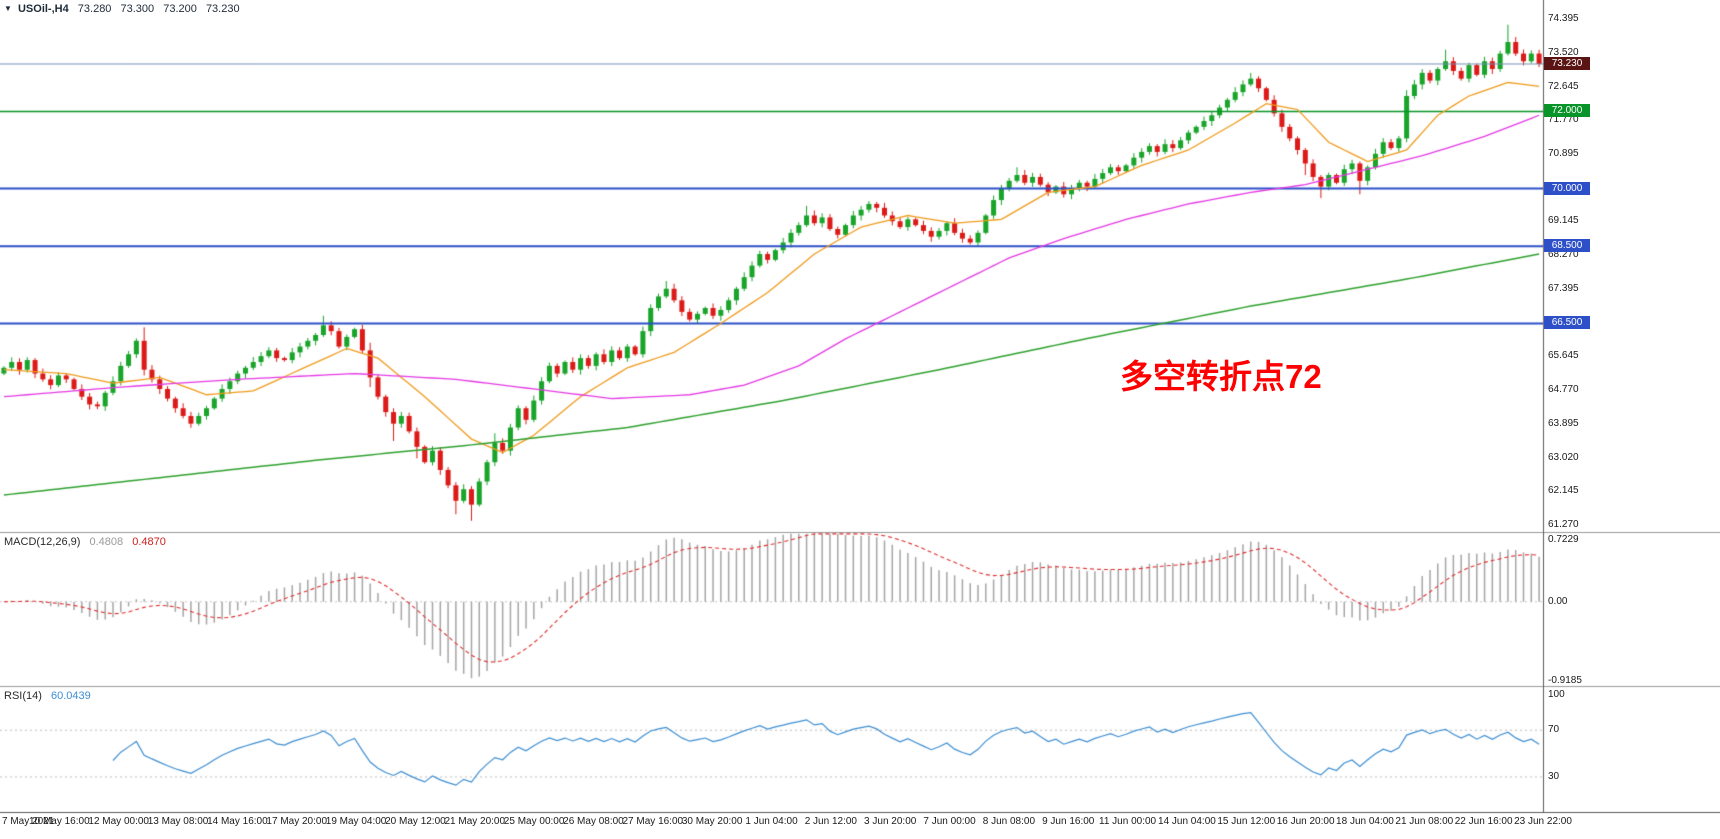 This screenshot has width=1720, height=839. Describe the element at coordinates (1567, 323) in the screenshot. I see `level-price-badge: 66.500` at that location.